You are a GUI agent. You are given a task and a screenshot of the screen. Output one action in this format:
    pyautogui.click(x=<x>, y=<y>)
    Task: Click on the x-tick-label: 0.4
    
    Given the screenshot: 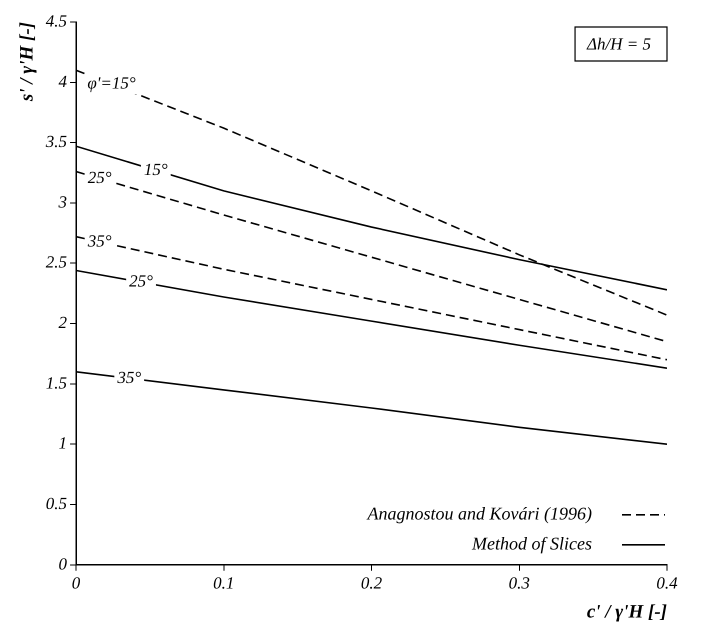 What is the action you would take?
    pyautogui.click(x=667, y=582)
    